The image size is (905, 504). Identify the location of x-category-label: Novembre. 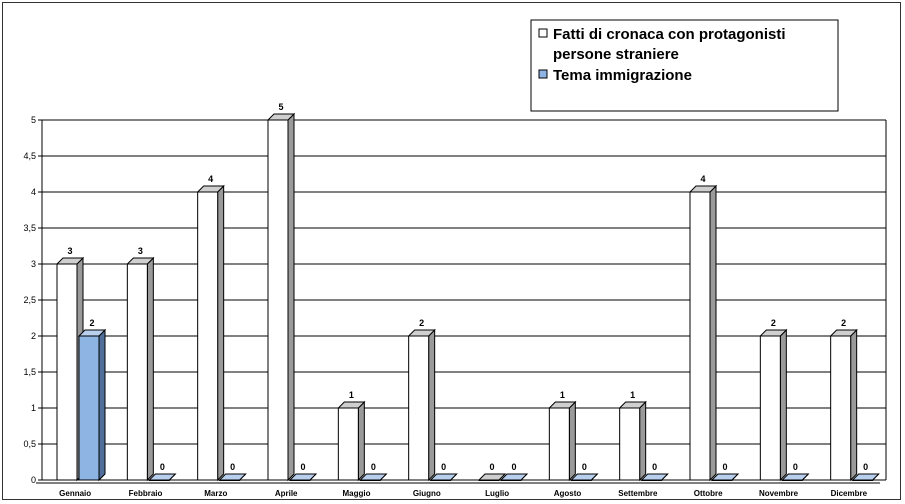
(779, 493).